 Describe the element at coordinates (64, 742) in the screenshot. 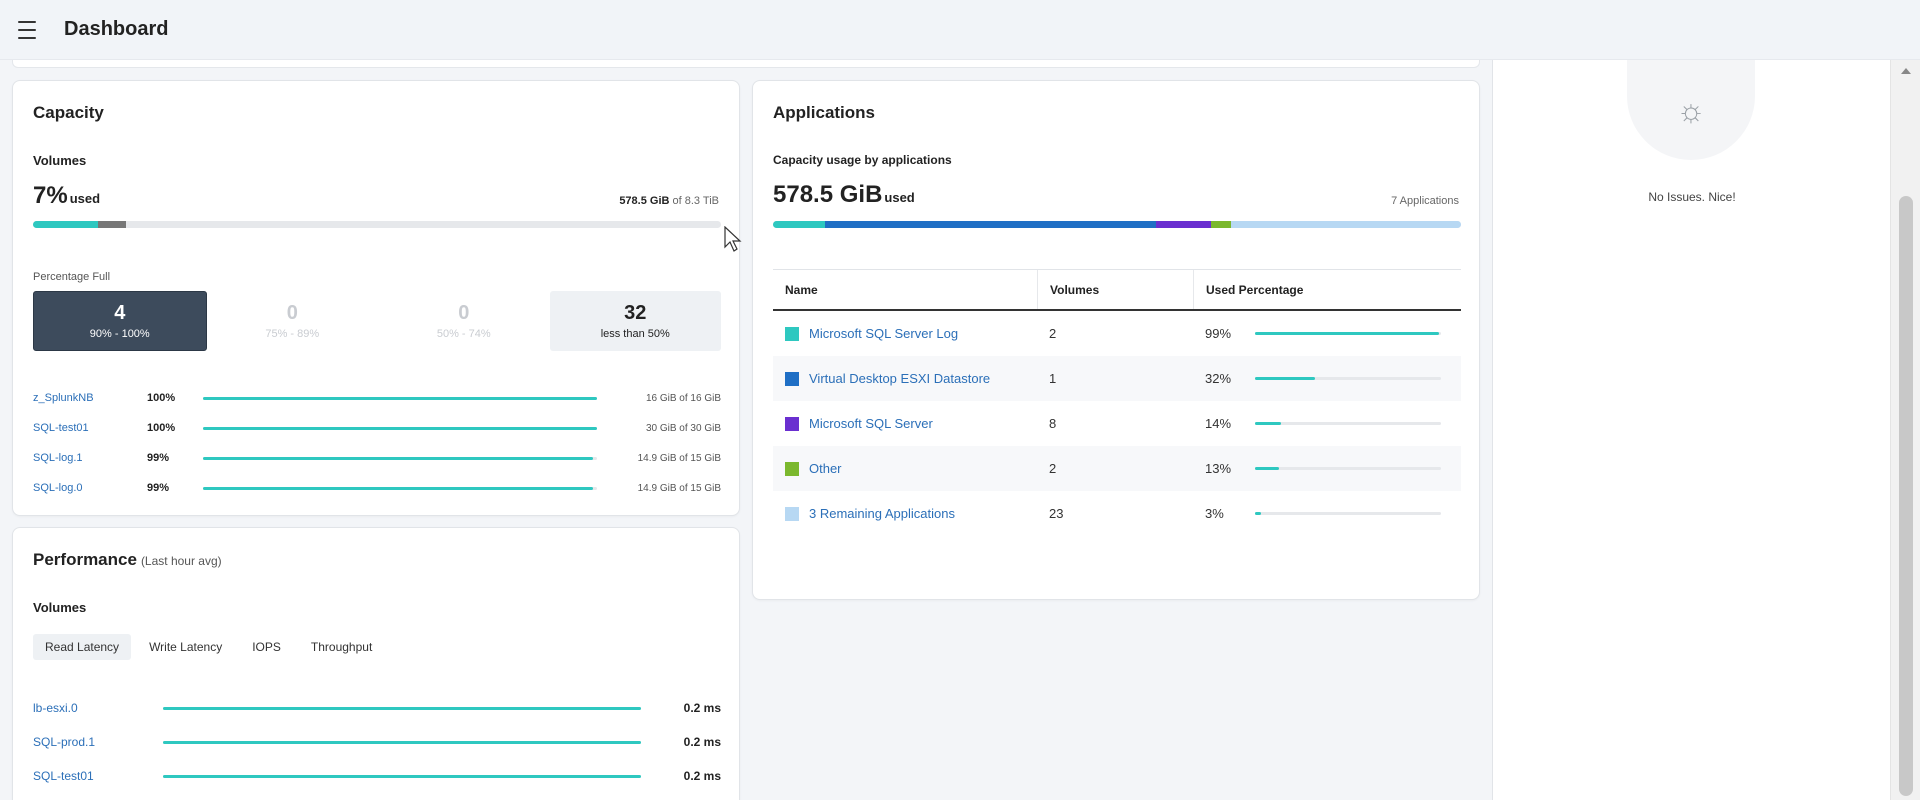

I see `latency-volume-link: SQL-prod.1` at that location.